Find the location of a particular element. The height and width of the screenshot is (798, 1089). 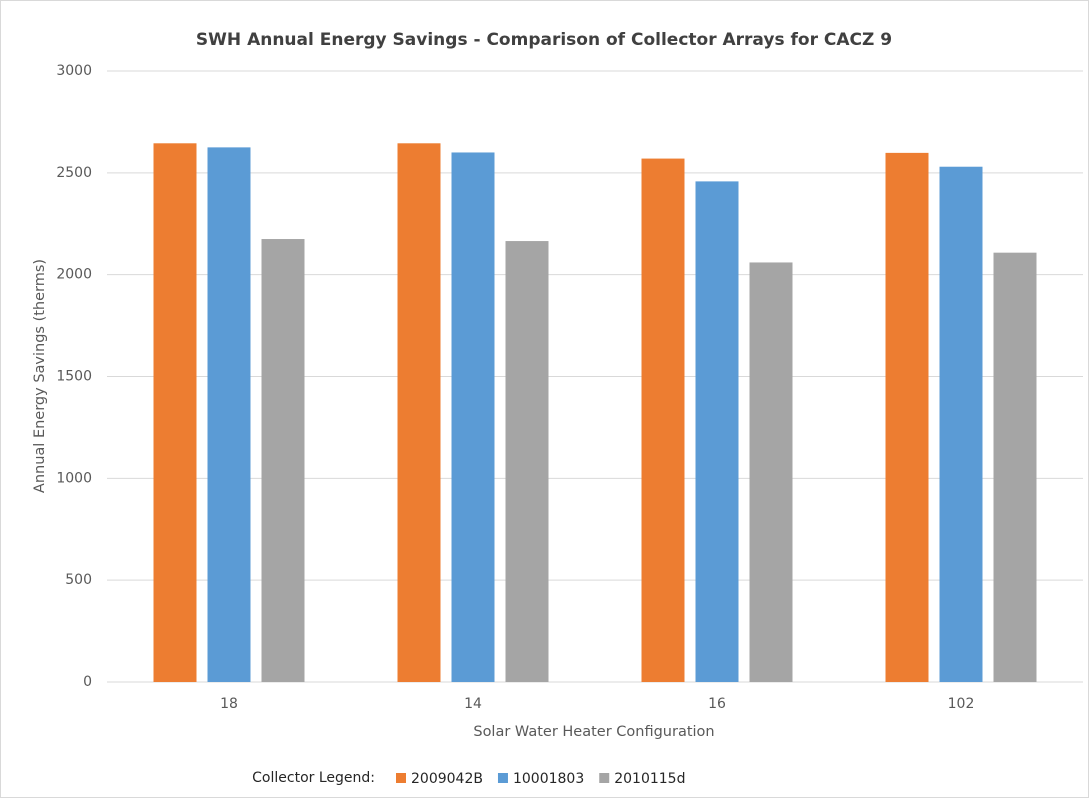

legend-label: 2010115d is located at coordinates (649, 779).